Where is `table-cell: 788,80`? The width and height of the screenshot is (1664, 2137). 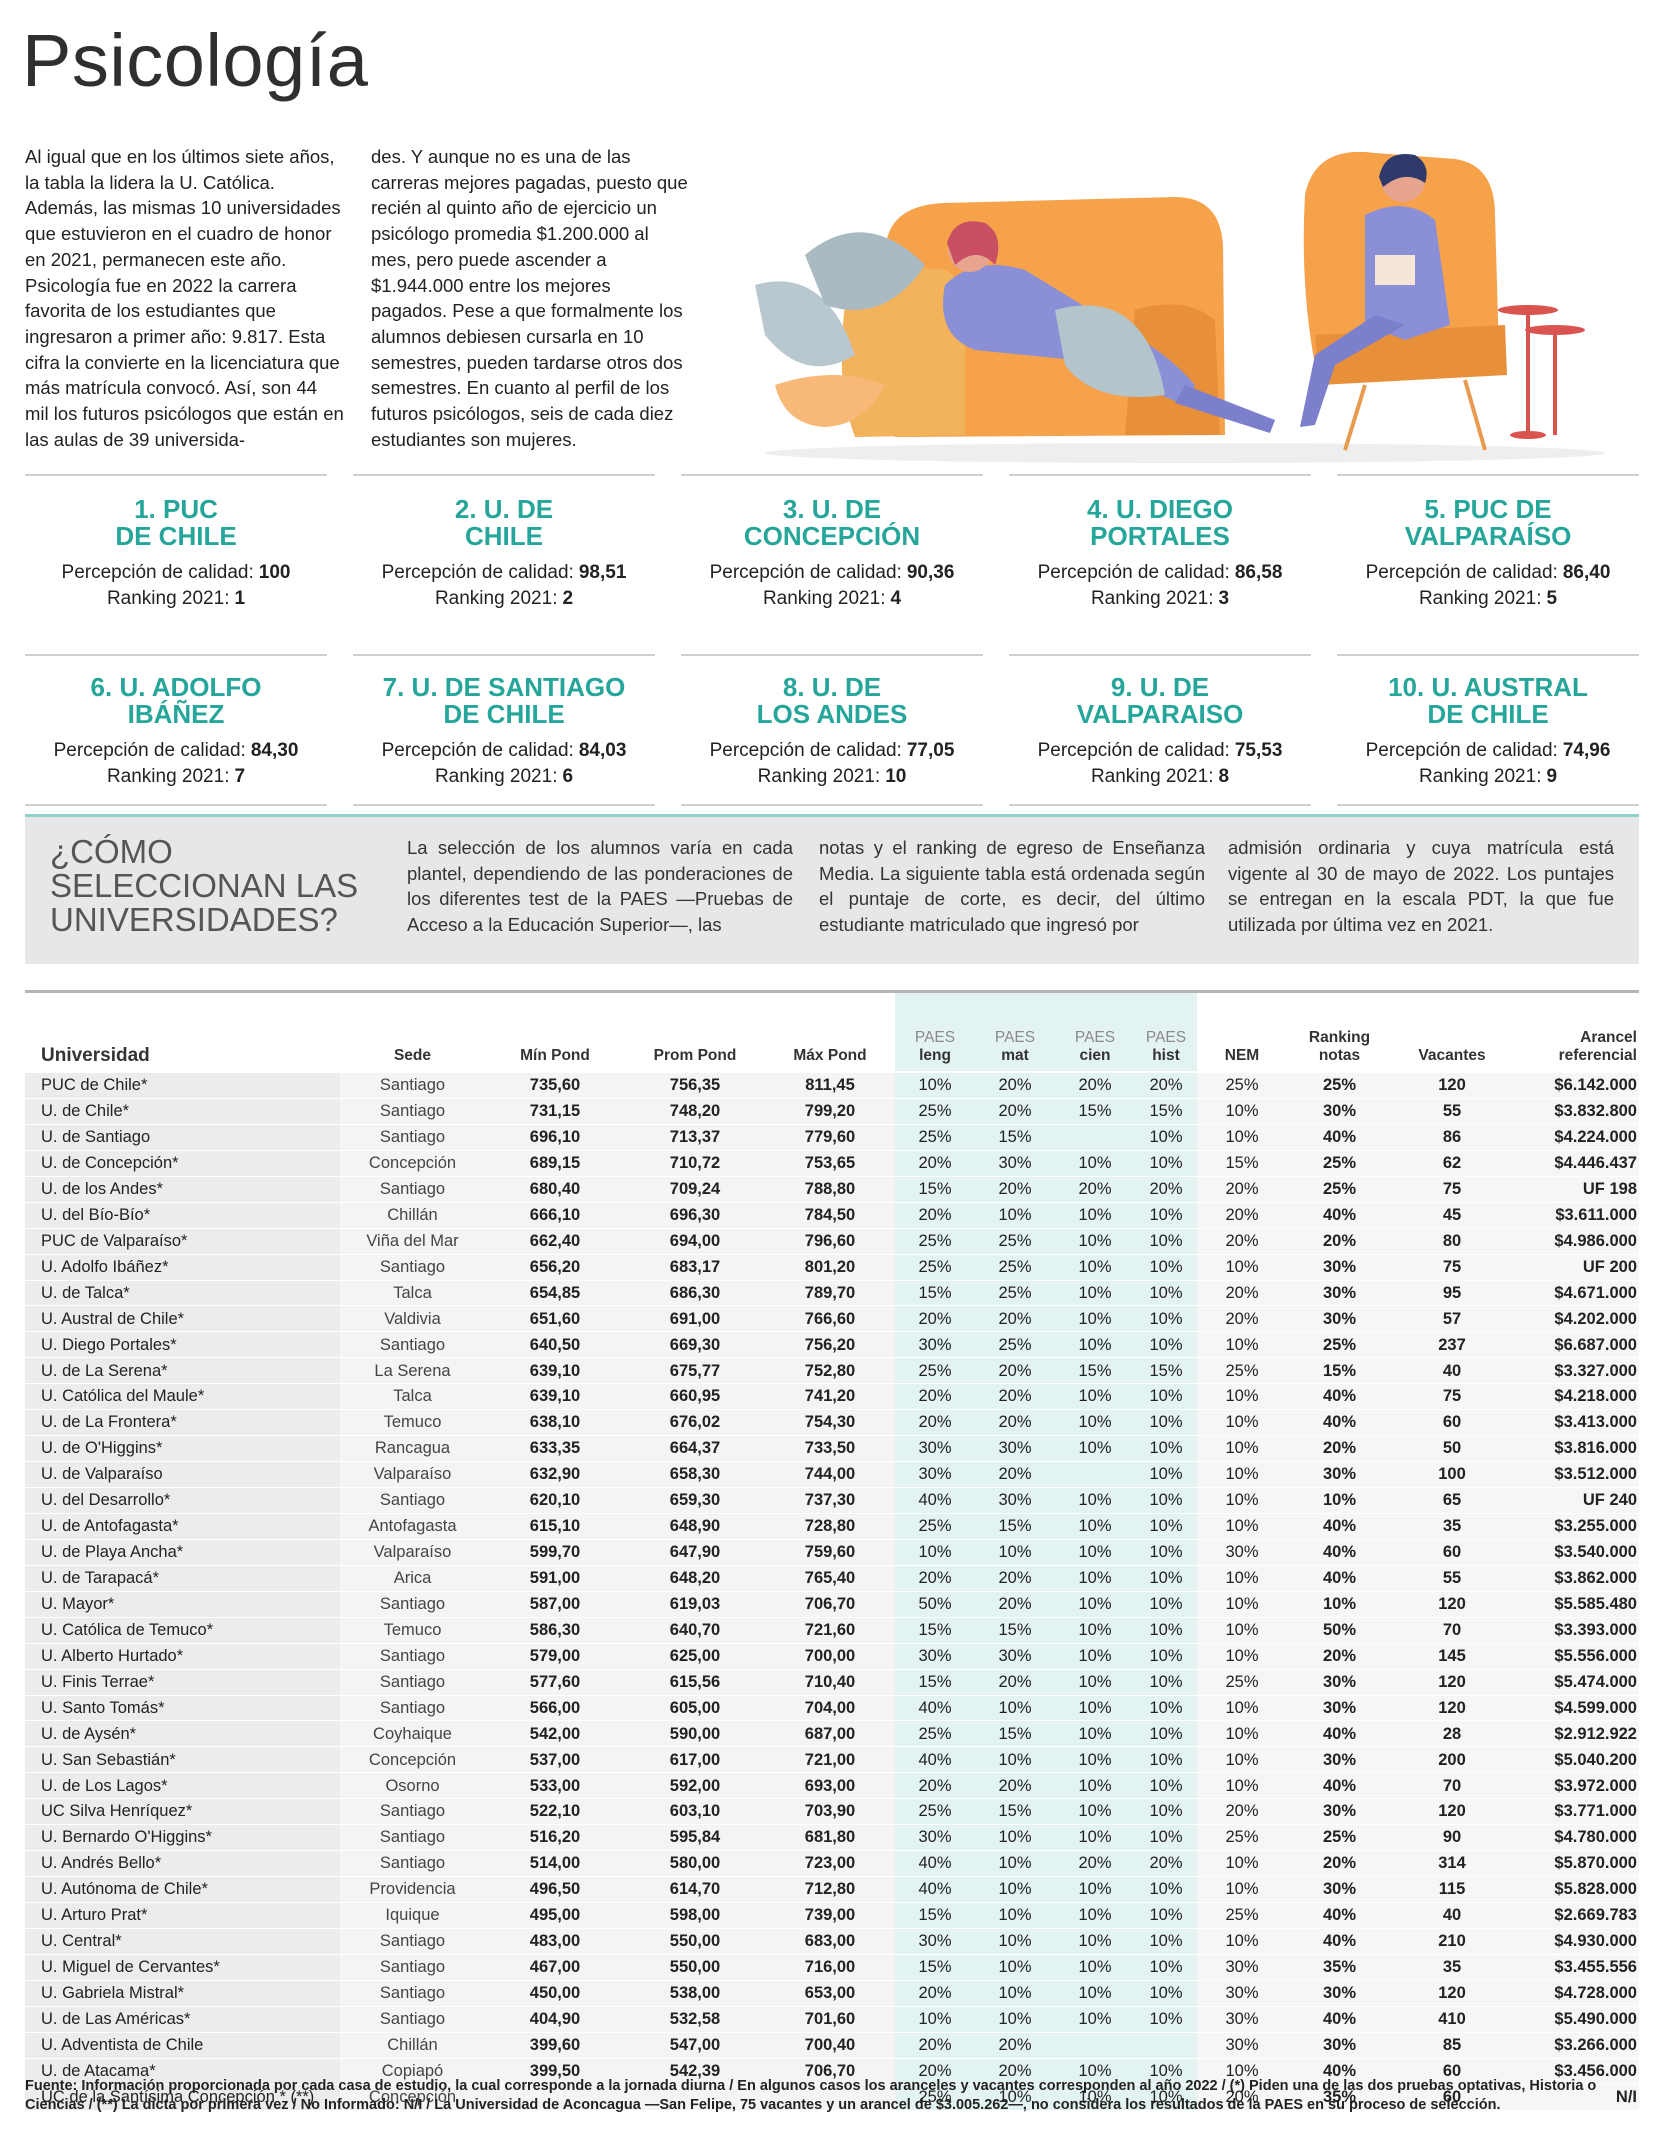
table-cell: 788,80 is located at coordinates (830, 1189).